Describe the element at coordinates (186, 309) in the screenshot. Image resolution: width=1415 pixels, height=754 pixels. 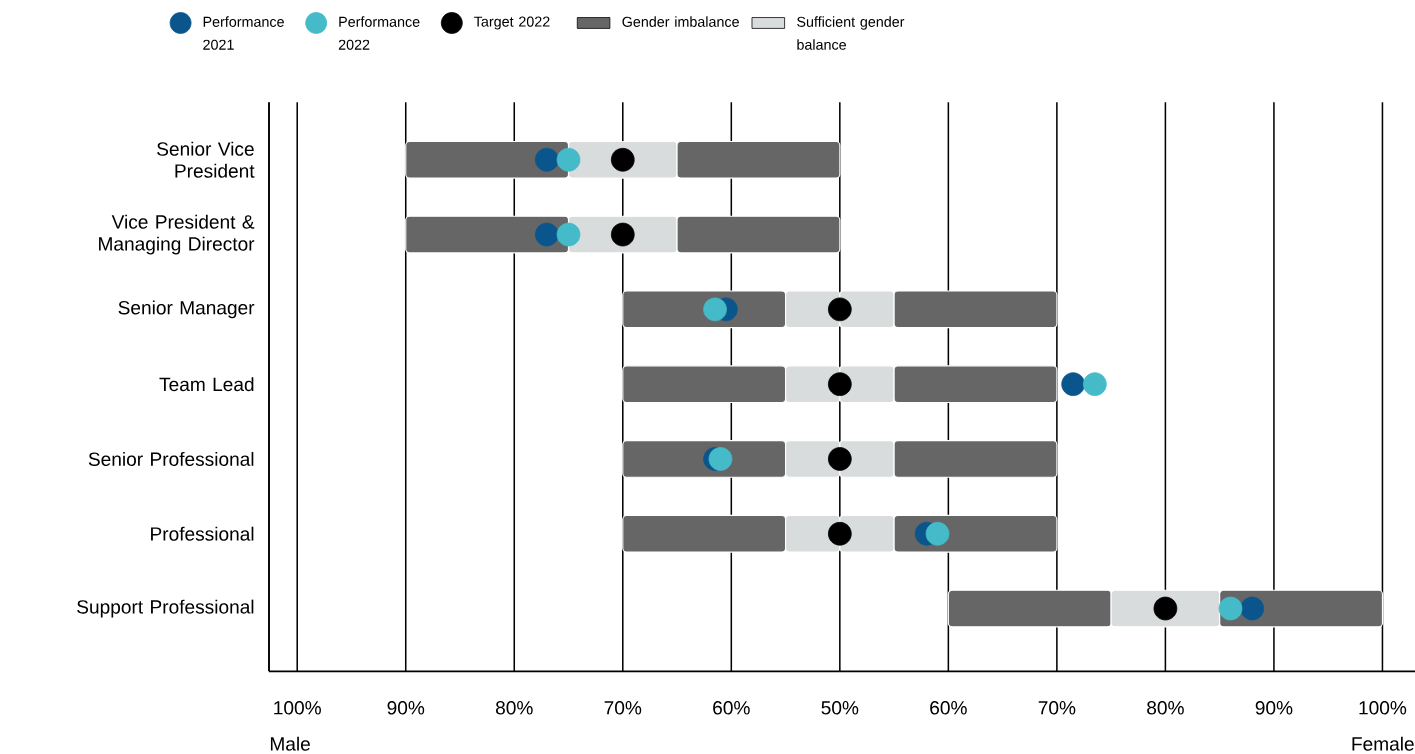
I see `y-tick-label: Senior Manager` at that location.